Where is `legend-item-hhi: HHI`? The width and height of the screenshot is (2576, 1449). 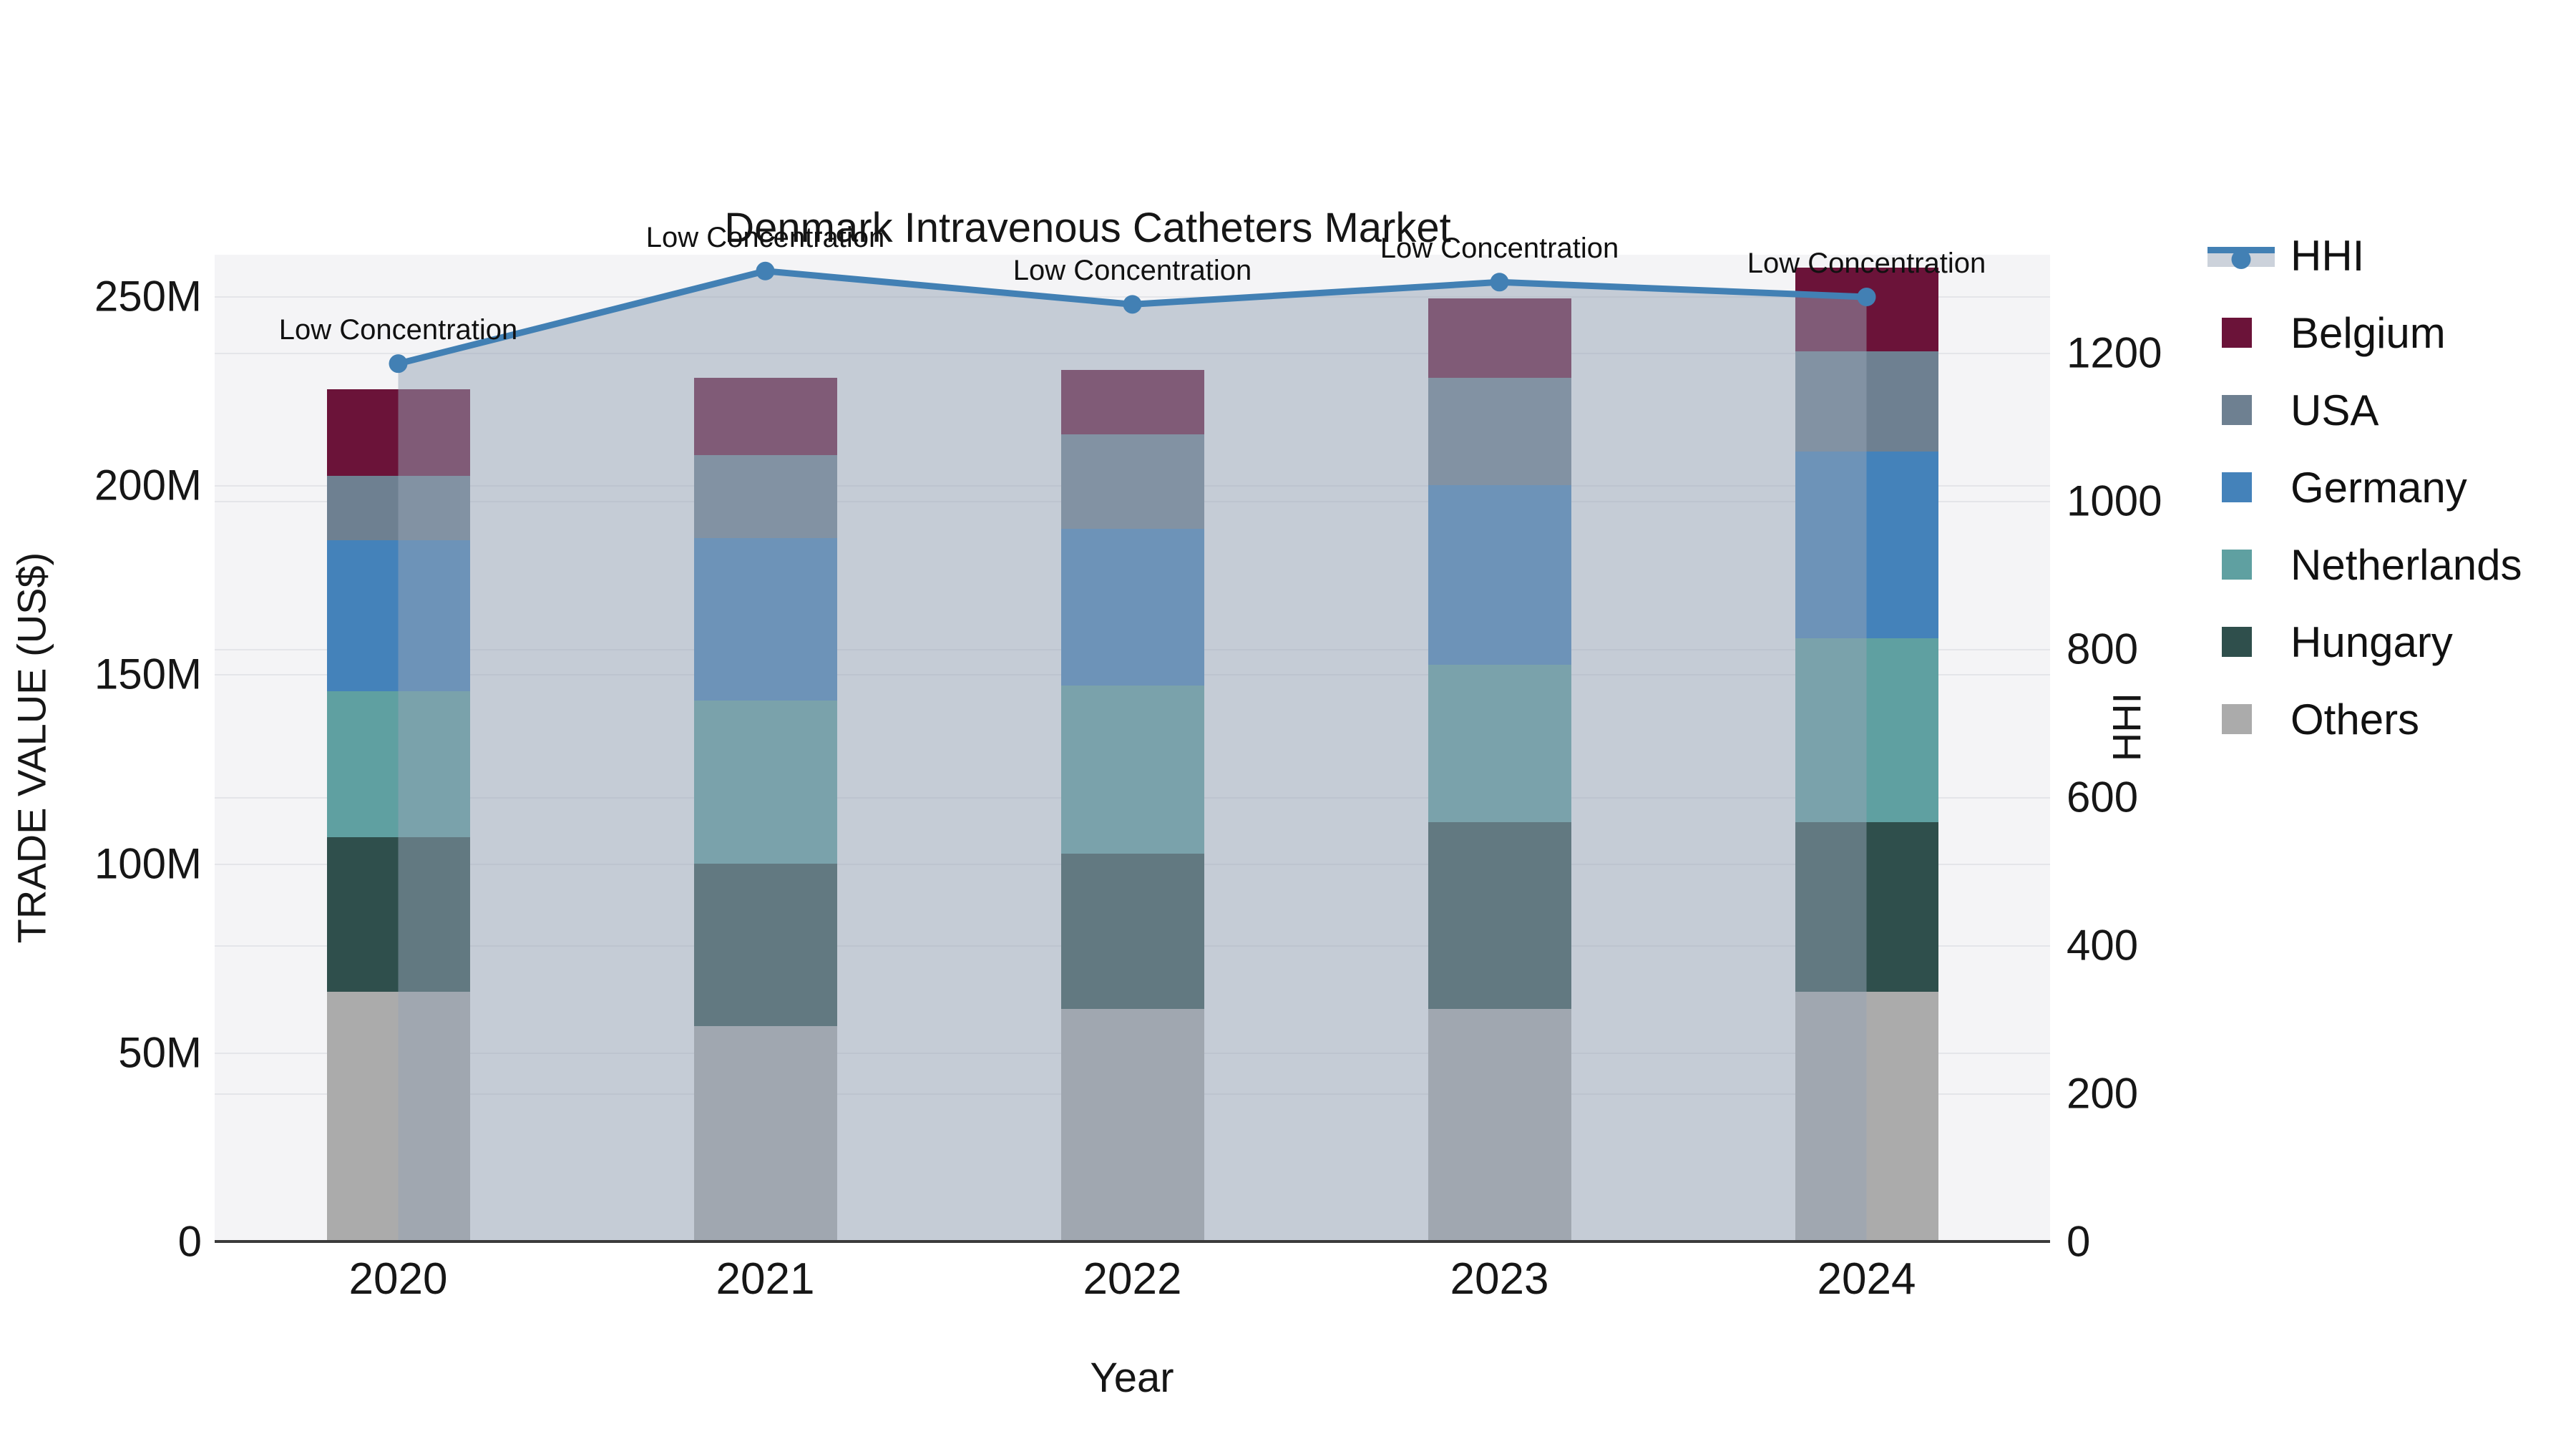
legend-item-hhi: HHI is located at coordinates (2364, 255).